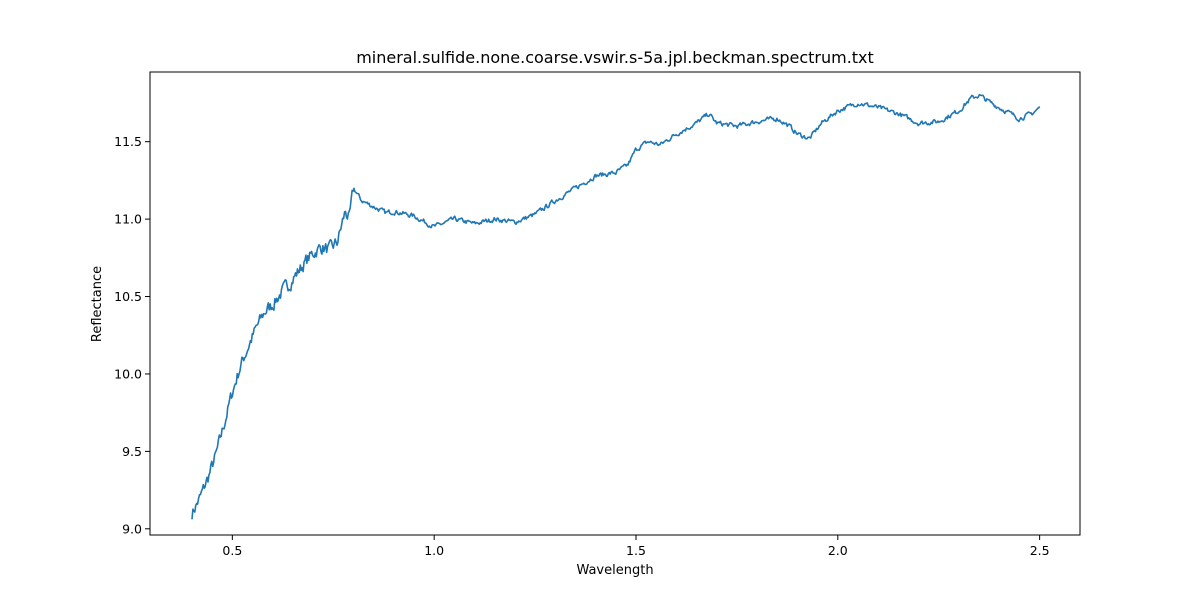  Describe the element at coordinates (132, 528) in the screenshot. I see `y-tick-label: 9.0` at that location.